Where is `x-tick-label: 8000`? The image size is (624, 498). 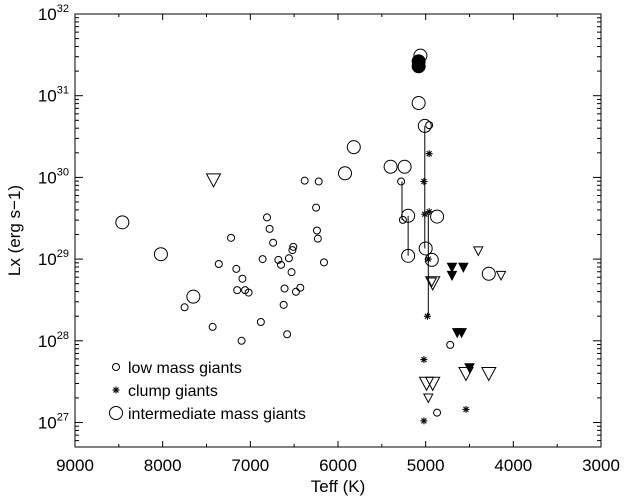 x-tick-label: 8000 is located at coordinates (163, 465).